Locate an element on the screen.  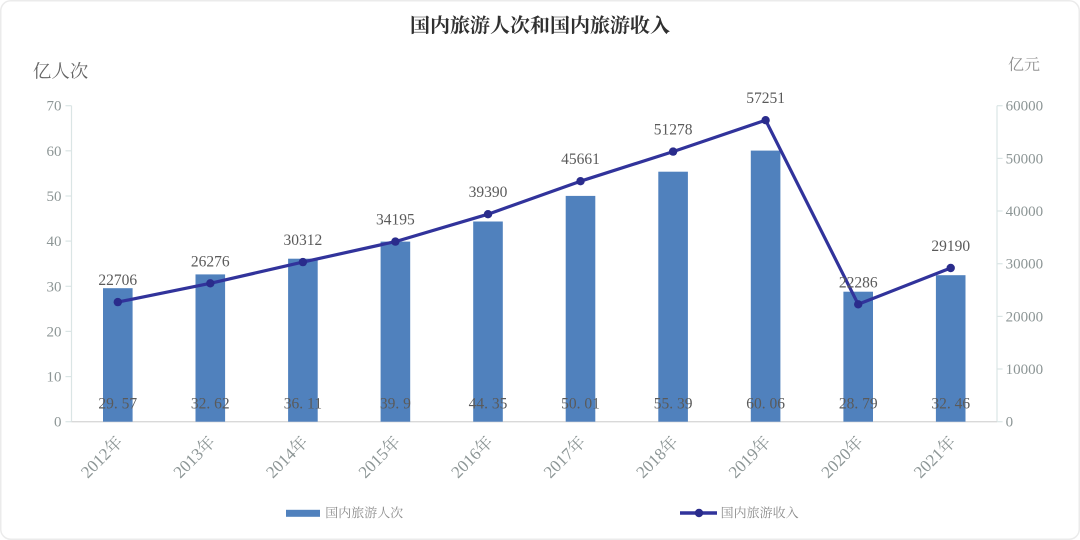
svg-text: 55. 39 is located at coordinates (673, 404).